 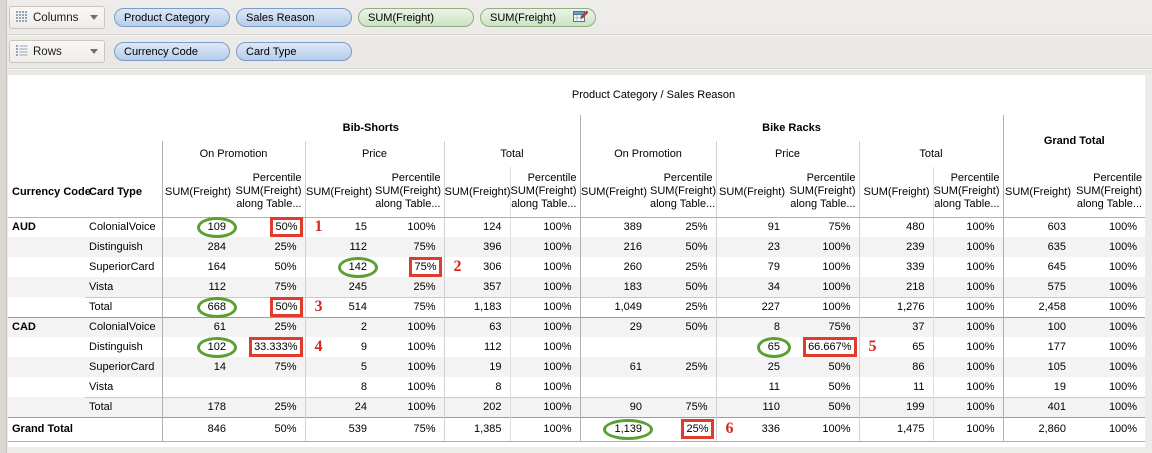 I want to click on pill-sum-freight-table-calc: SUM(Freight), so click(x=538, y=17).